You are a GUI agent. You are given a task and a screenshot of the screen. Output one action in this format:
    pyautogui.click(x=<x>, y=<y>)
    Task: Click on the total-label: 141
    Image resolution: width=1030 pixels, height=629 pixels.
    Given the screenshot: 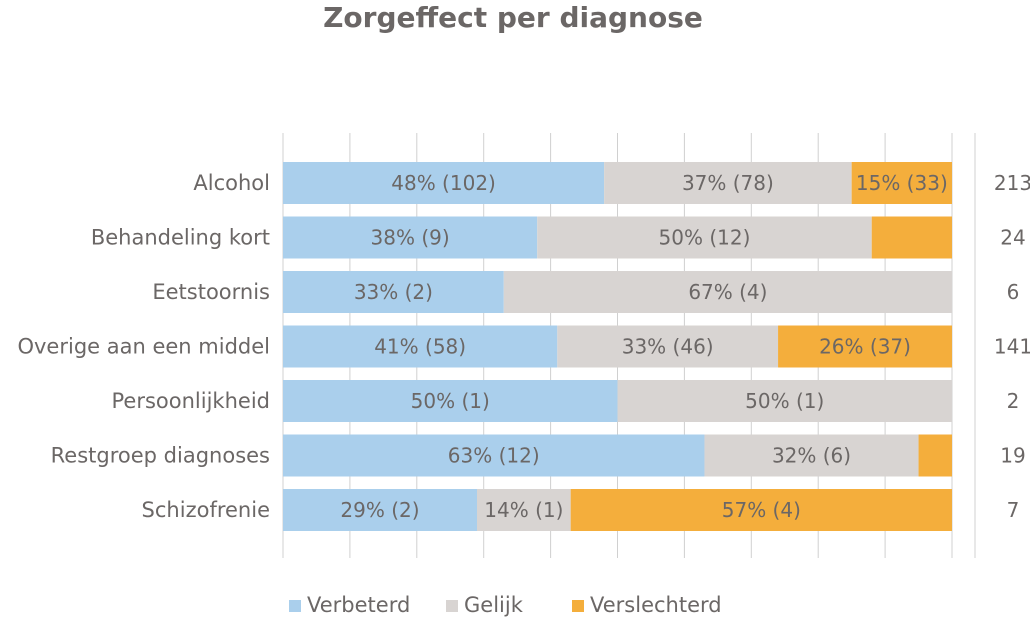 What is the action you would take?
    pyautogui.click(x=1012, y=347)
    